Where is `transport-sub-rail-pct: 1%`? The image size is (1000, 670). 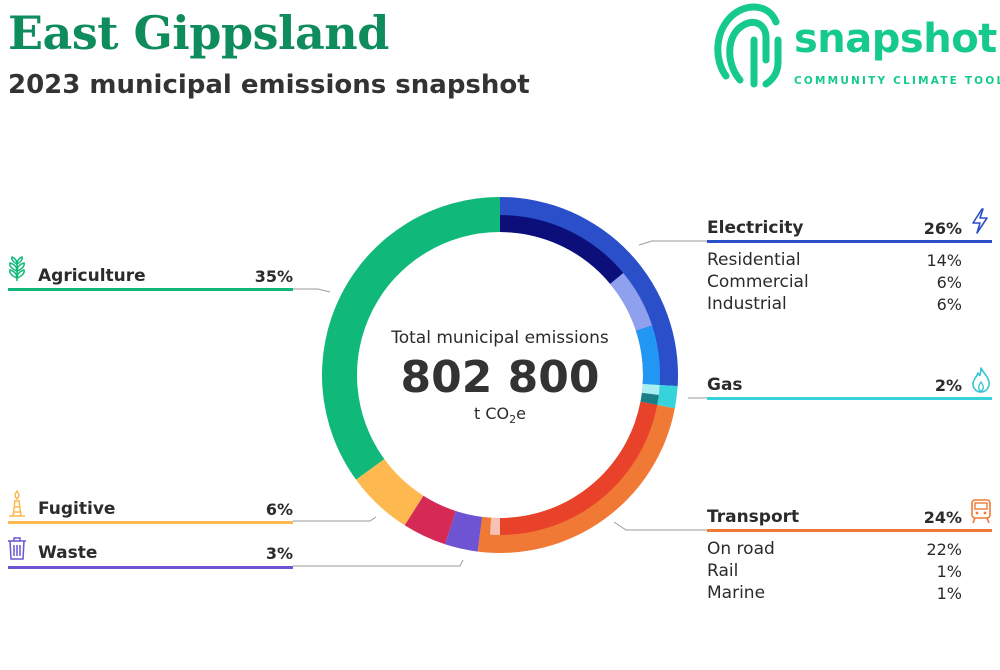
transport-sub-rail-pct: 1% is located at coordinates (949, 571).